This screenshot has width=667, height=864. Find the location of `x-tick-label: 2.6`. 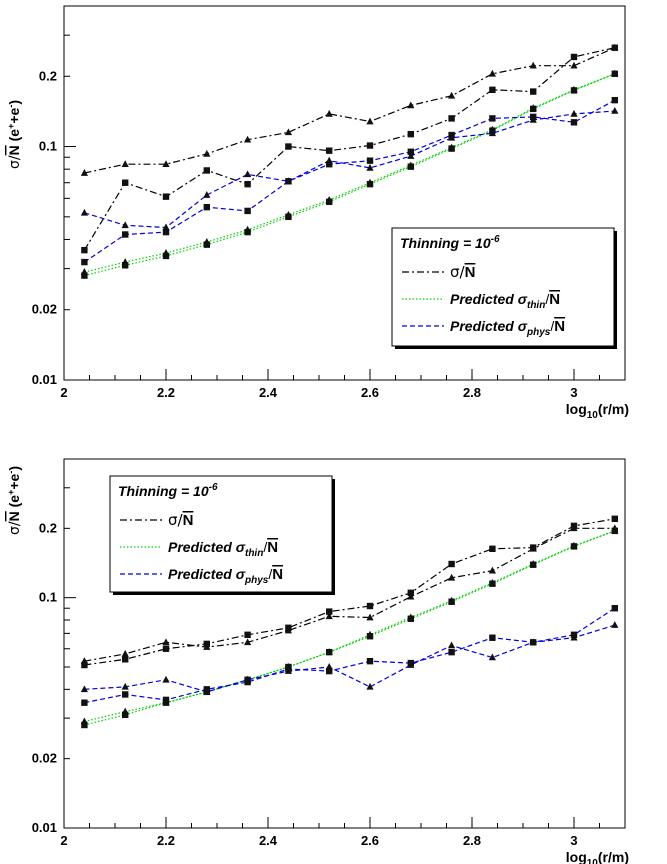

x-tick-label: 2.6 is located at coordinates (370, 392).